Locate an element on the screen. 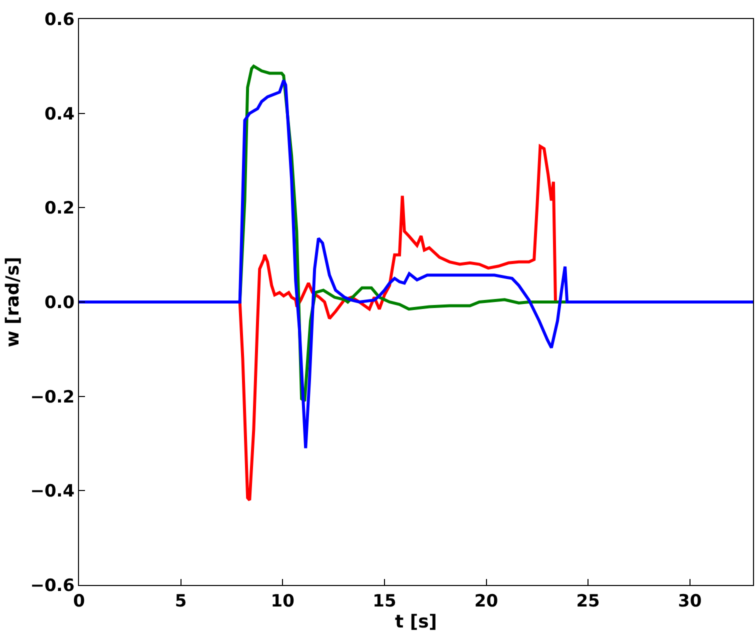 The image size is (755, 636). y-tick-label: 0.0 is located at coordinates (59, 302).